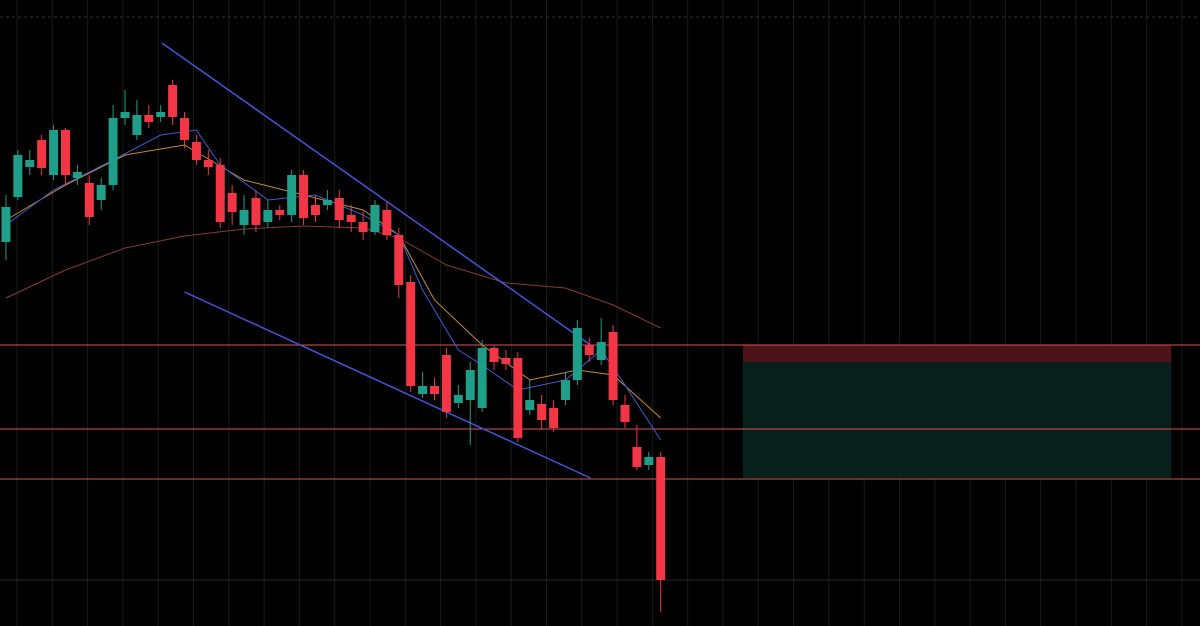 The image size is (1200, 626). Describe the element at coordinates (957, 353) in the screenshot. I see `stop-zone` at that location.